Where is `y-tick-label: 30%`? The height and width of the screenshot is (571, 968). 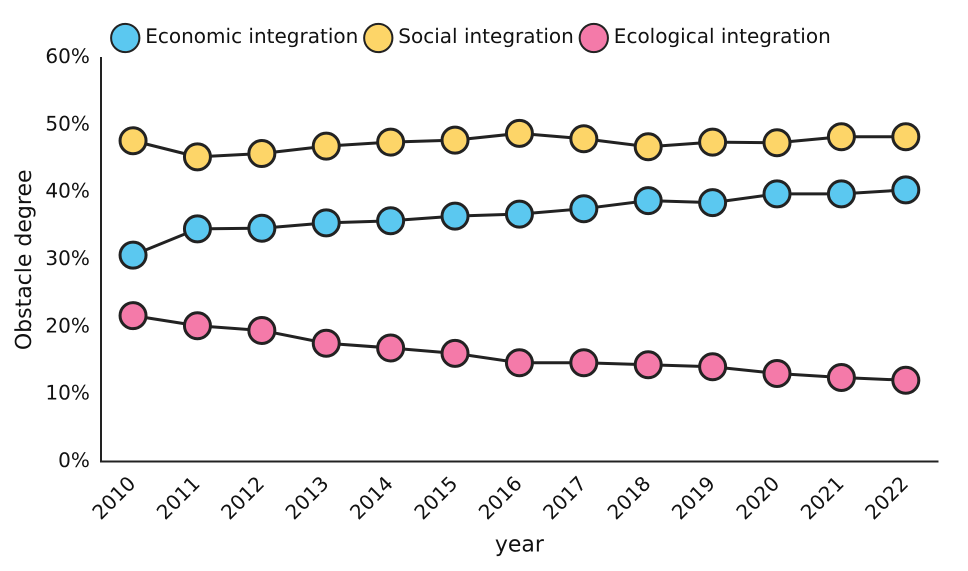
y-tick-label: 30% is located at coordinates (67, 258).